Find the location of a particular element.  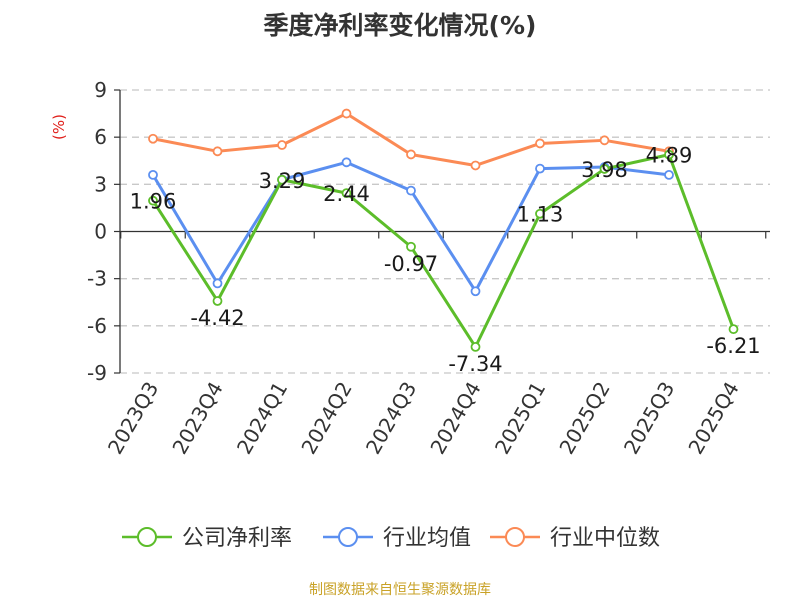

data-label: 1.96 is located at coordinates (153, 202).